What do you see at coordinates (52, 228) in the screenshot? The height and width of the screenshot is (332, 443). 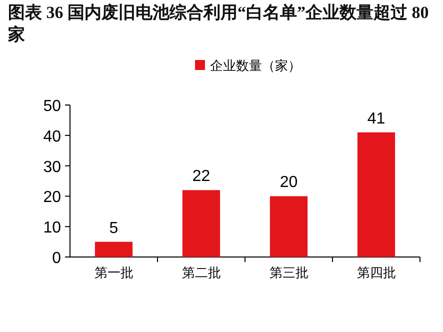 I see `y-tick-label: 10` at bounding box center [52, 228].